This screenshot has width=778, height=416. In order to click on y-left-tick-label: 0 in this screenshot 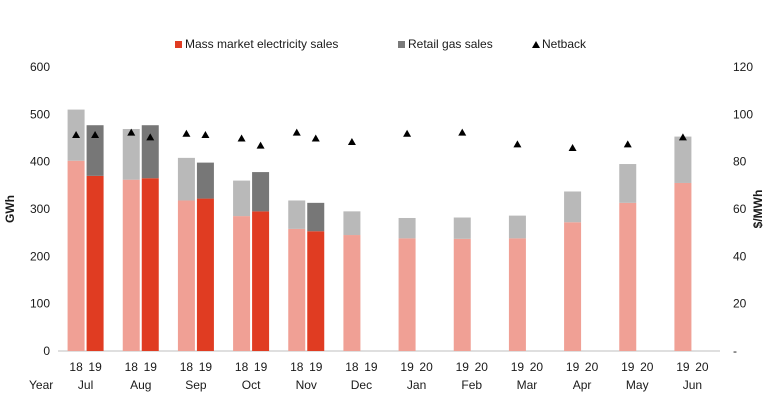, I will do `click(46, 351)`.